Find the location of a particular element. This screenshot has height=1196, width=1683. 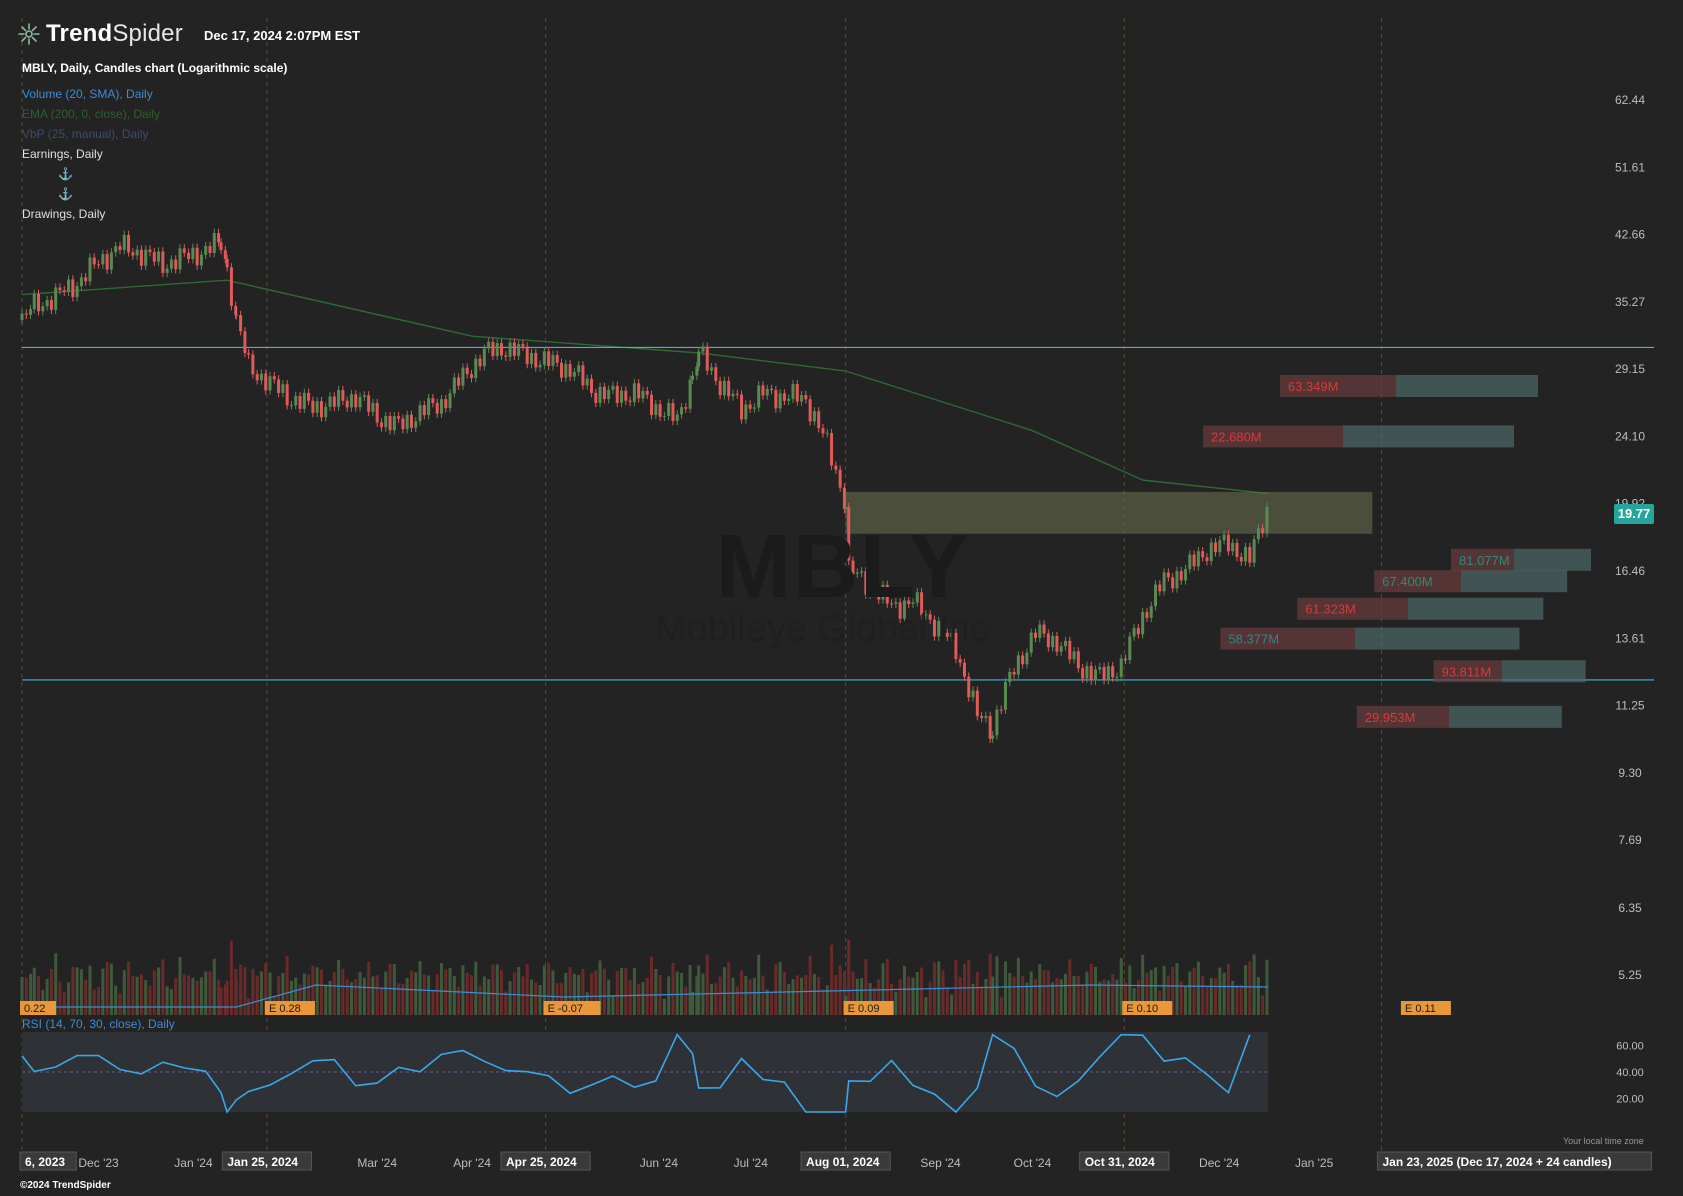

legend-ema: EMA (200, 0, close), Daily is located at coordinates (91, 114).